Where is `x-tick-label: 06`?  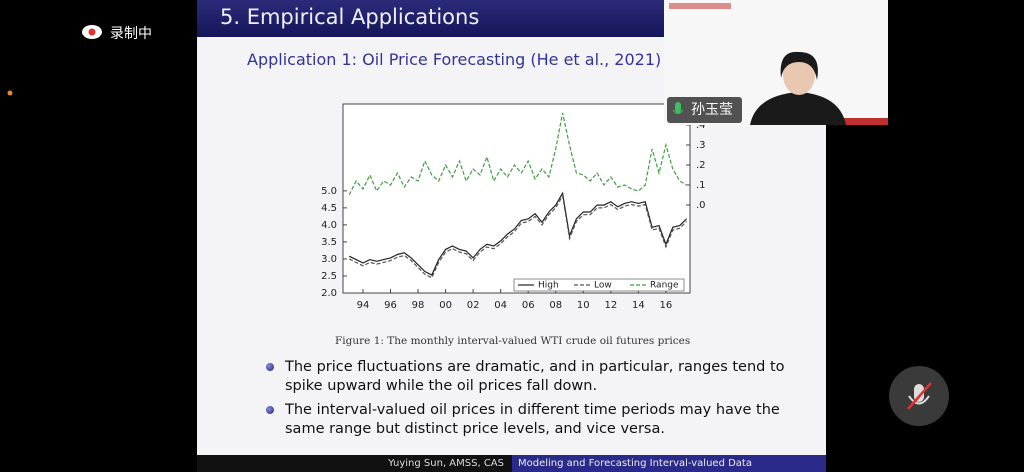
x-tick-label: 06 is located at coordinates (528, 305).